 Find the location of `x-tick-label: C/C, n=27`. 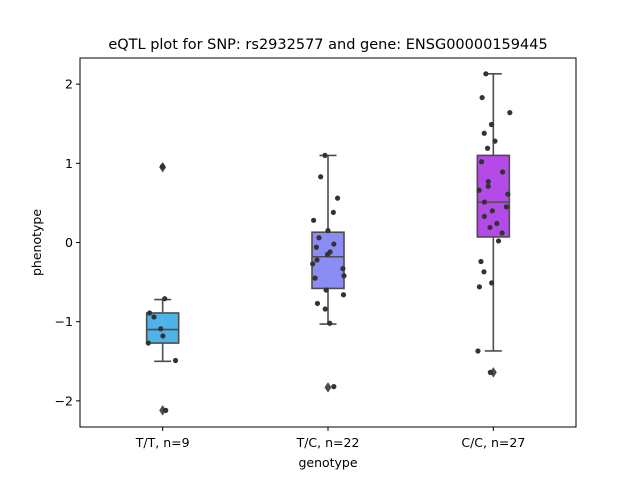

x-tick-label: C/C, n=27 is located at coordinates (493, 442).